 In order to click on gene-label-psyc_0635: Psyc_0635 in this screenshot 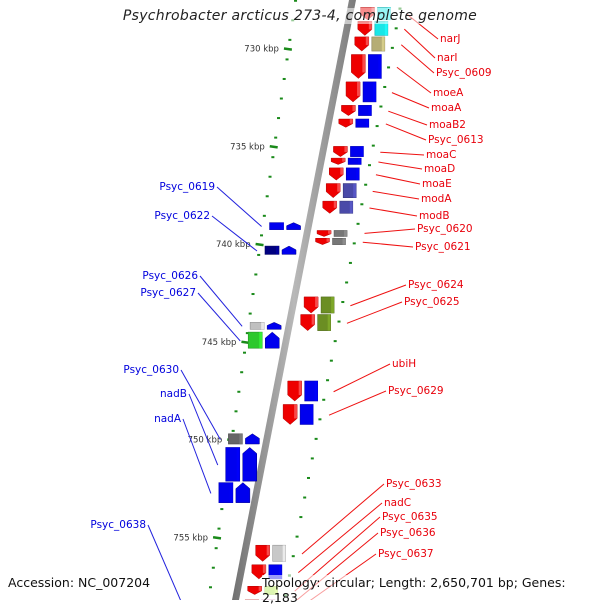, I will do `click(410, 517)`.